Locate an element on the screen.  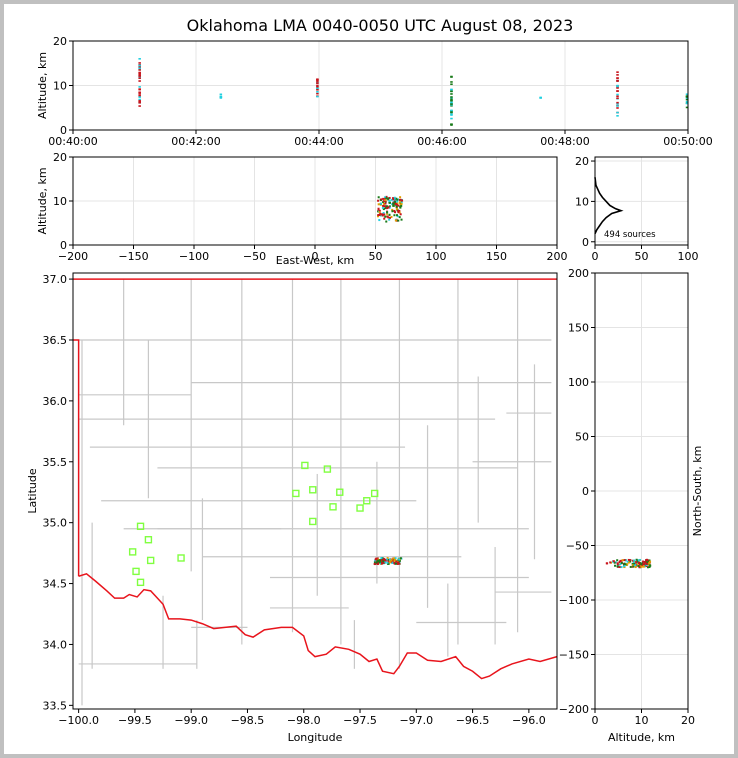
ew-x-label: East-West, km is located at coordinates (315, 260).